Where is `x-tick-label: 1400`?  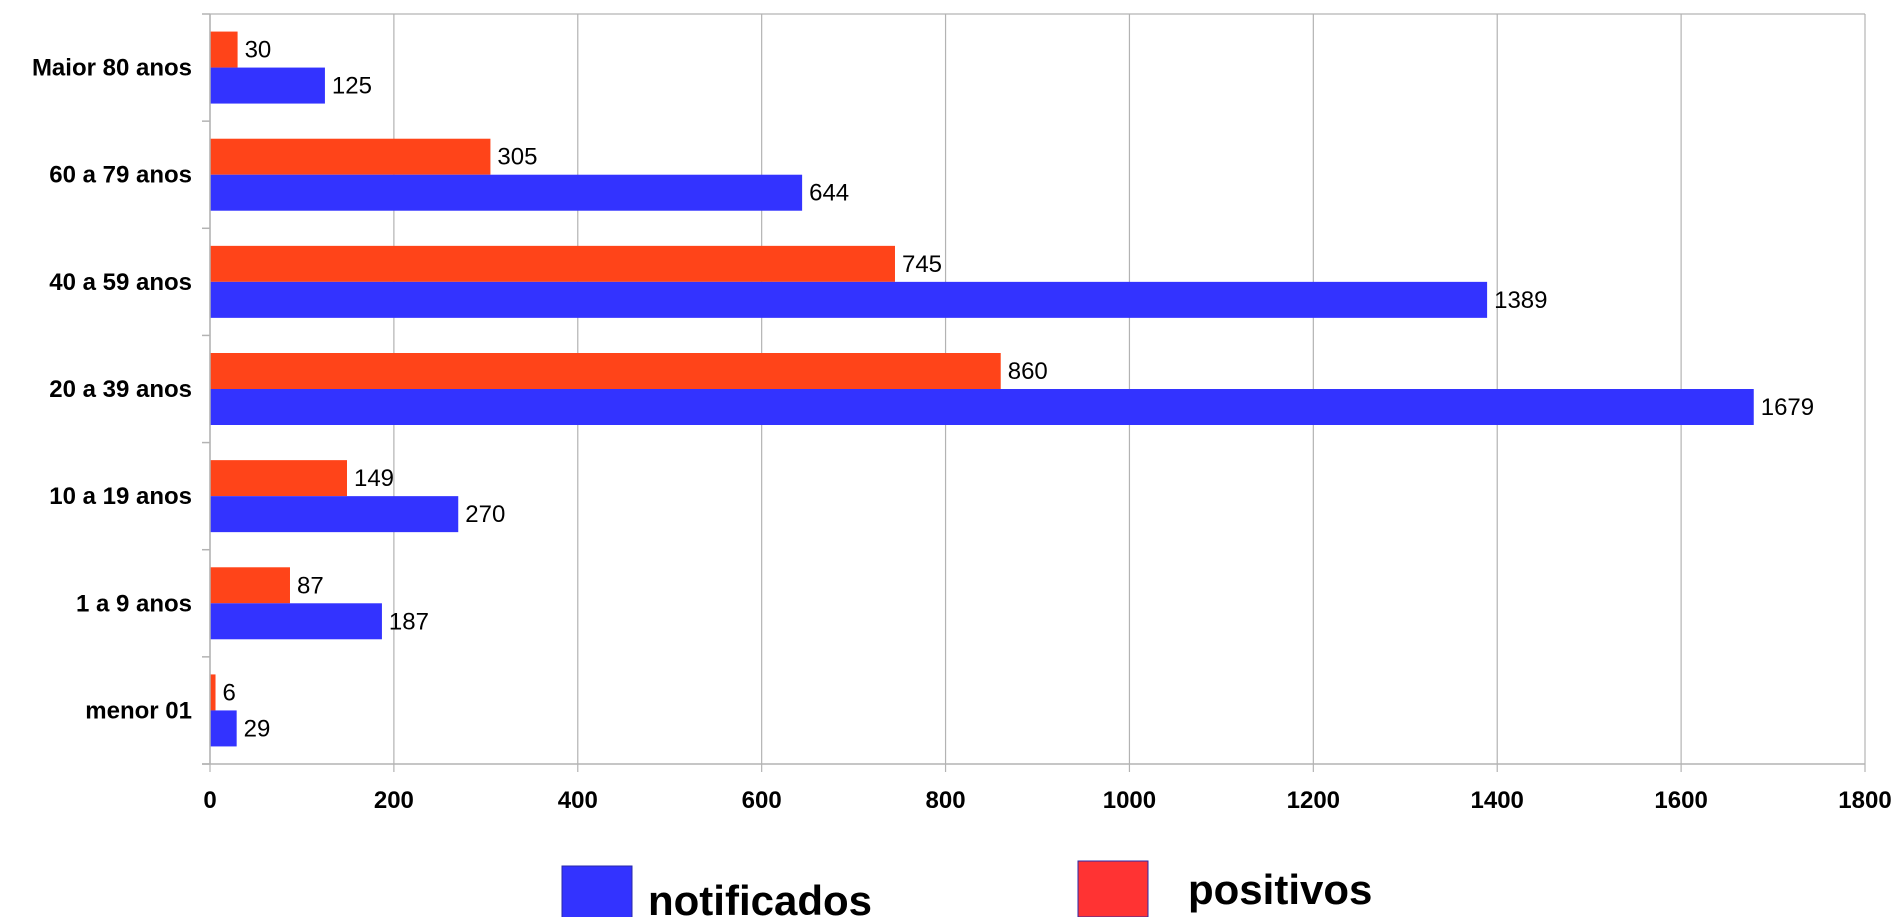
x-tick-label: 1400 is located at coordinates (1497, 800).